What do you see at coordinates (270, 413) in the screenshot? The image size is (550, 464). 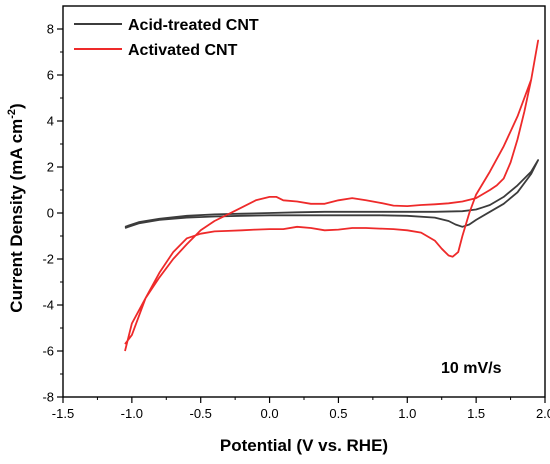 I see `x-tick-label: 0.0` at bounding box center [270, 413].